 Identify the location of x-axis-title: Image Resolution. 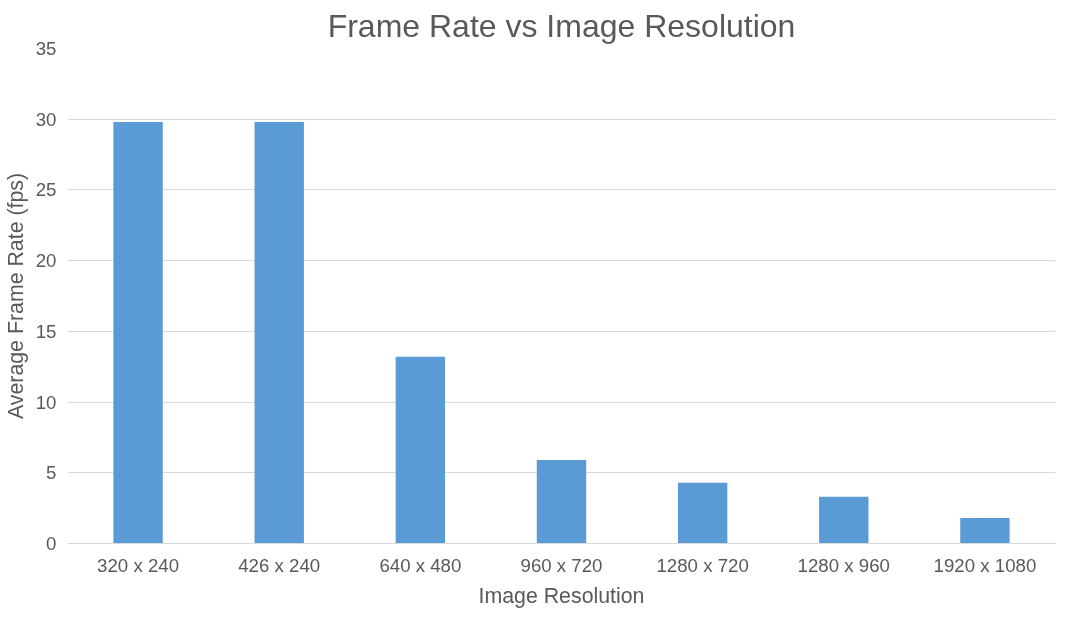
(561, 595).